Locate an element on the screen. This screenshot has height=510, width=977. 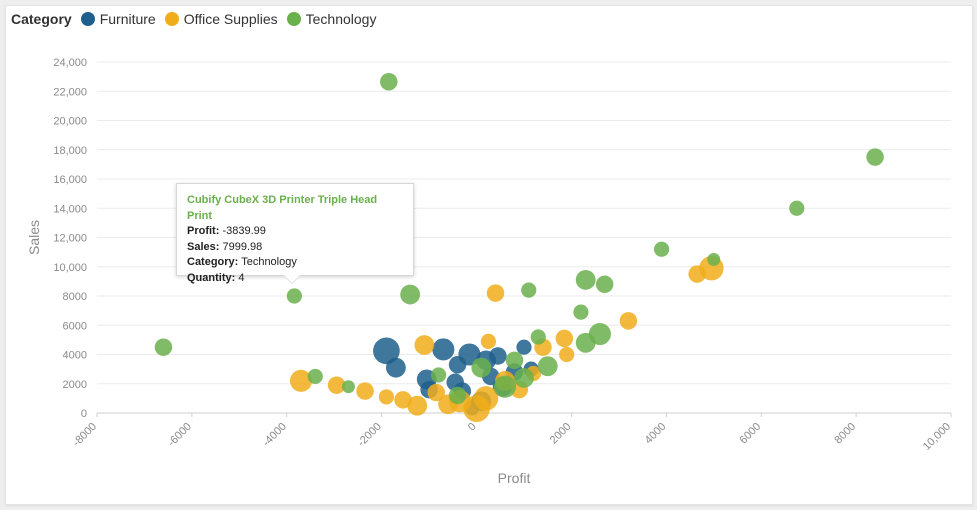
legend-item-technology: Technology is located at coordinates (331, 19).